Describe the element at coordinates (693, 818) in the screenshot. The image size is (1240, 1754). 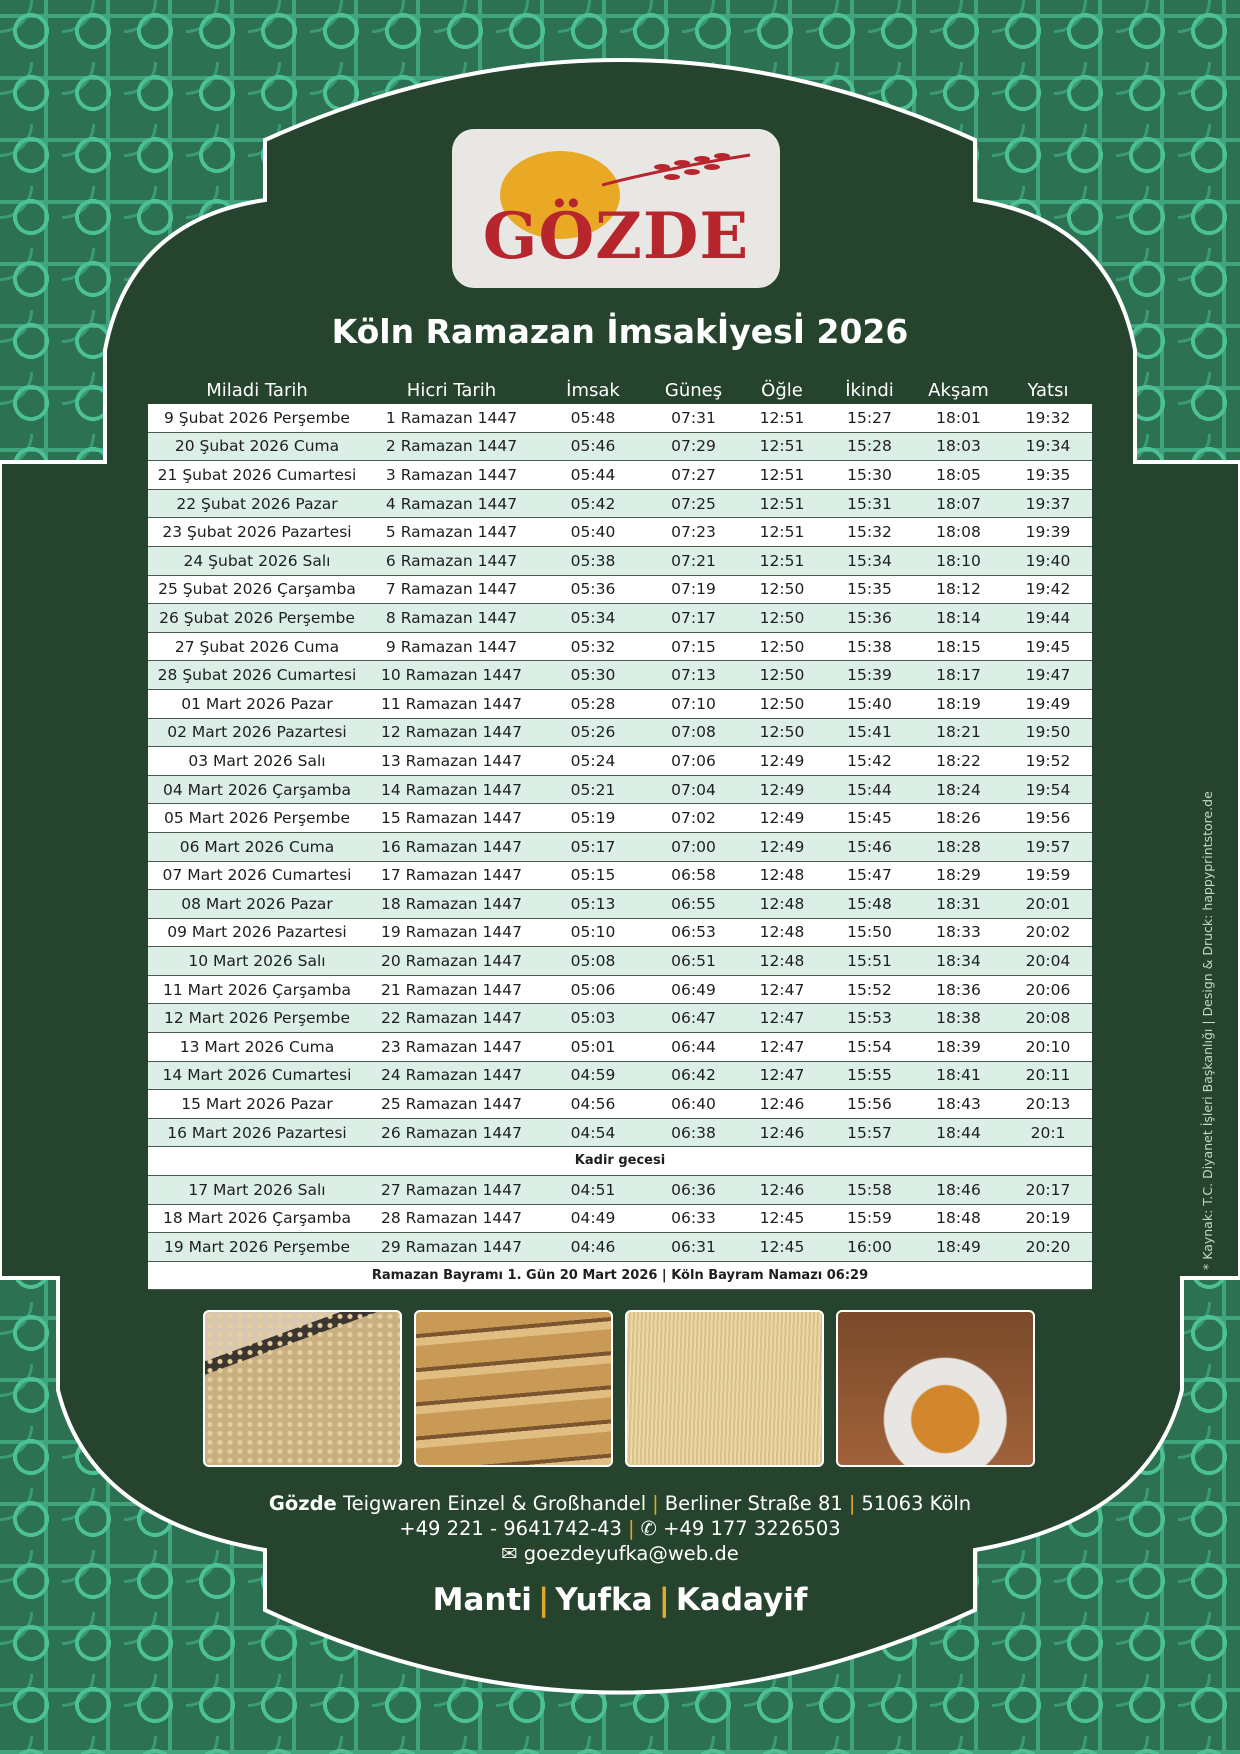
I see `table-cell: 07:02` at that location.